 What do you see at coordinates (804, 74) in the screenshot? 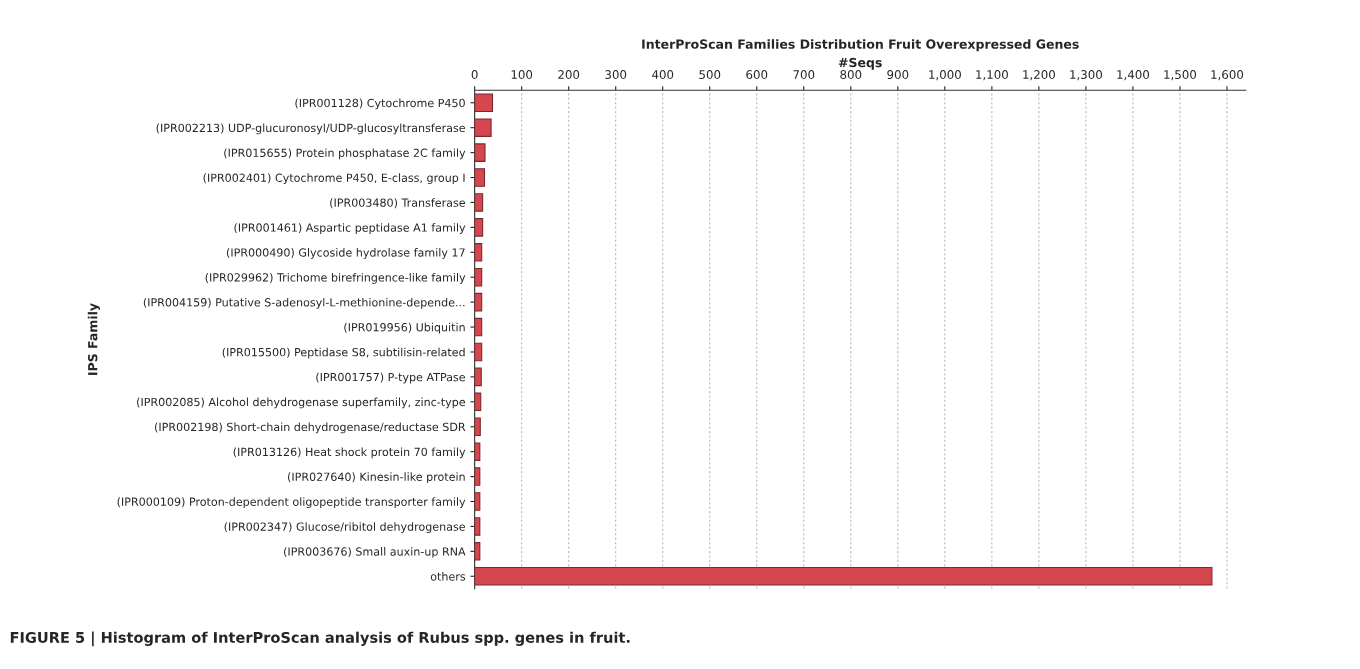
I see `x-tick-label: 700` at bounding box center [804, 74].